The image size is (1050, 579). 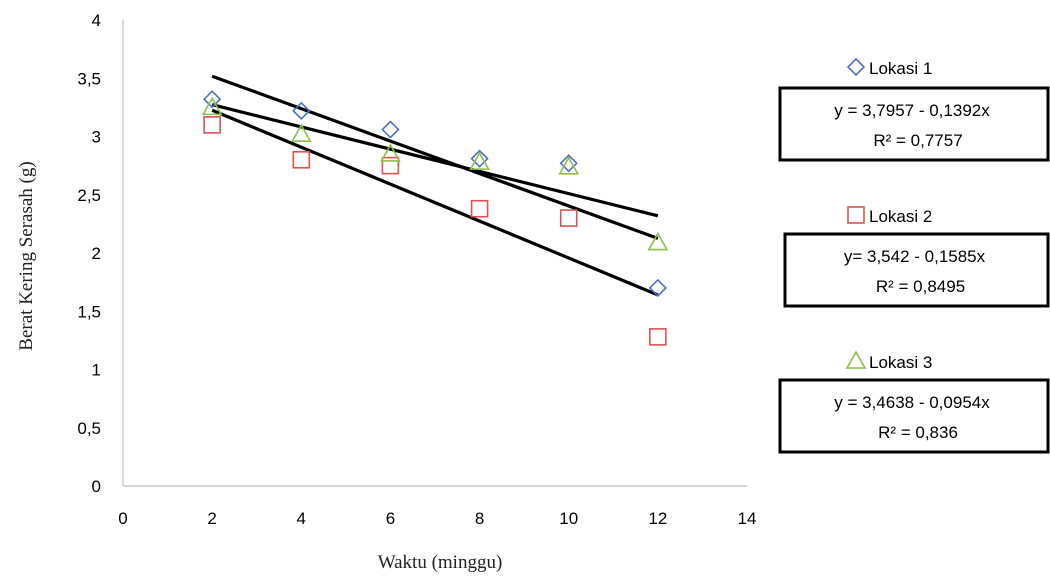 What do you see at coordinates (747, 518) in the screenshot?
I see `x-tick-label: 14` at bounding box center [747, 518].